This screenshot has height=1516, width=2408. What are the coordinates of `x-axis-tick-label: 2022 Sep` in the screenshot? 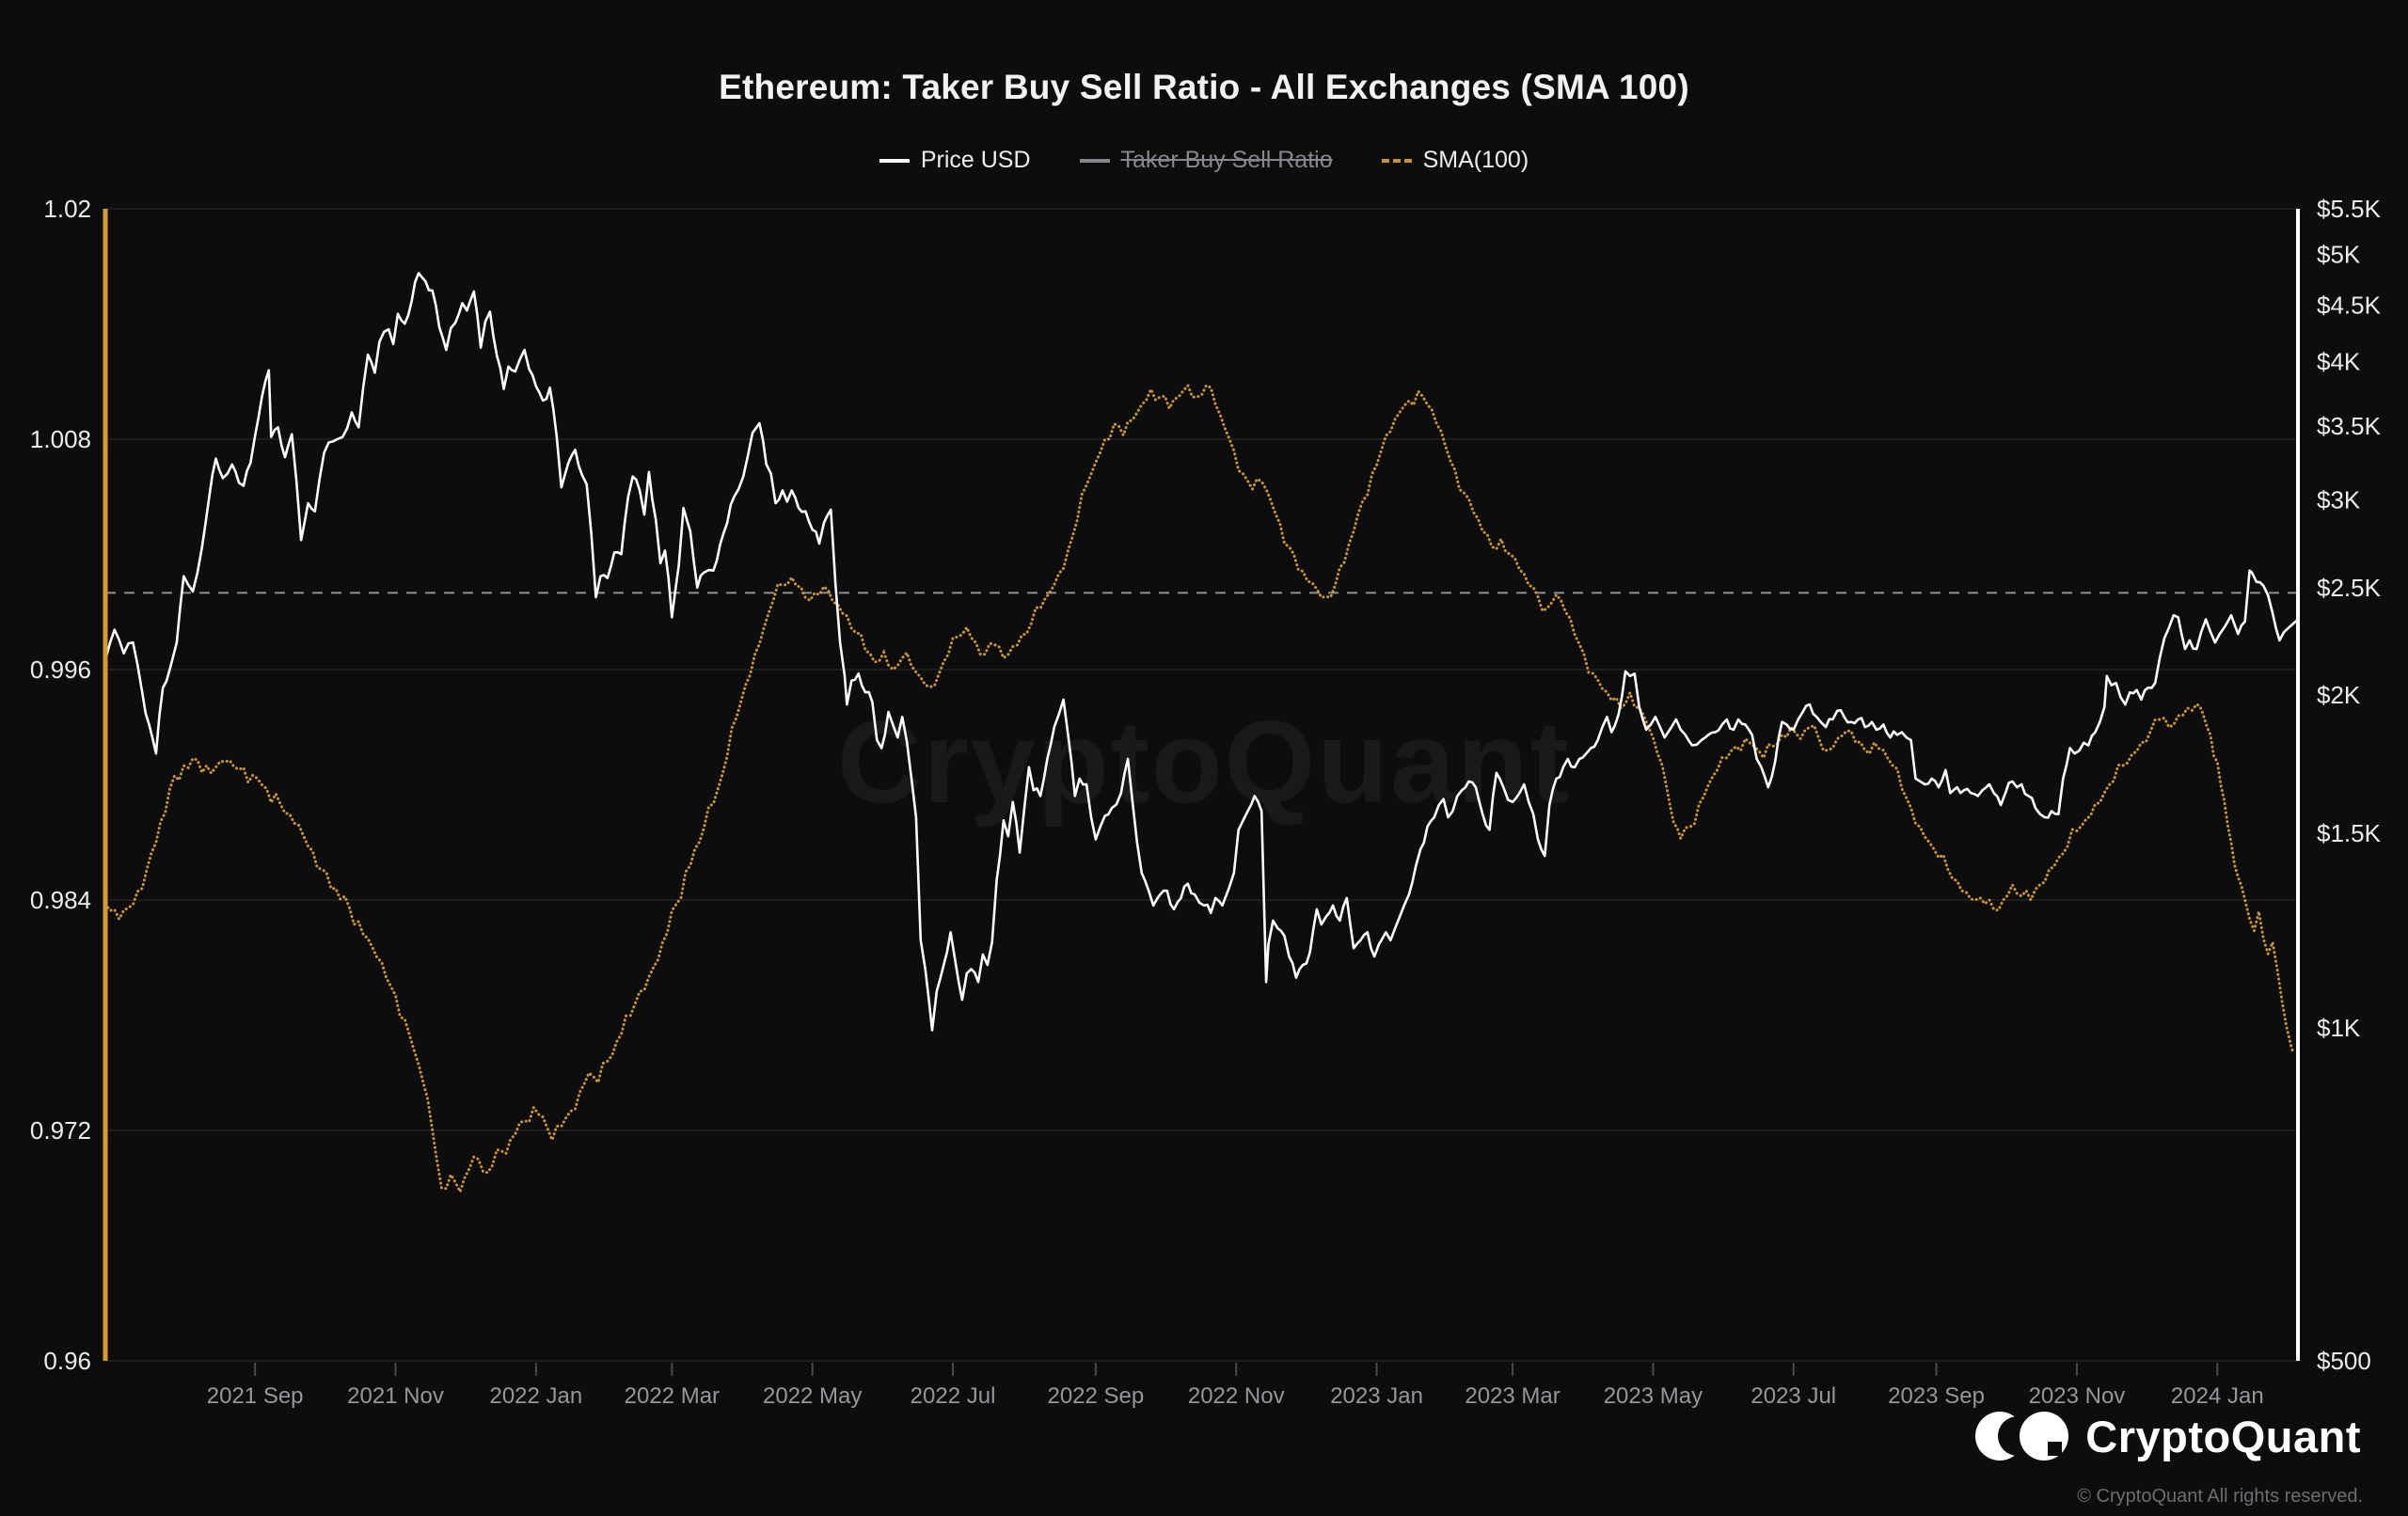 It's located at (1096, 1396).